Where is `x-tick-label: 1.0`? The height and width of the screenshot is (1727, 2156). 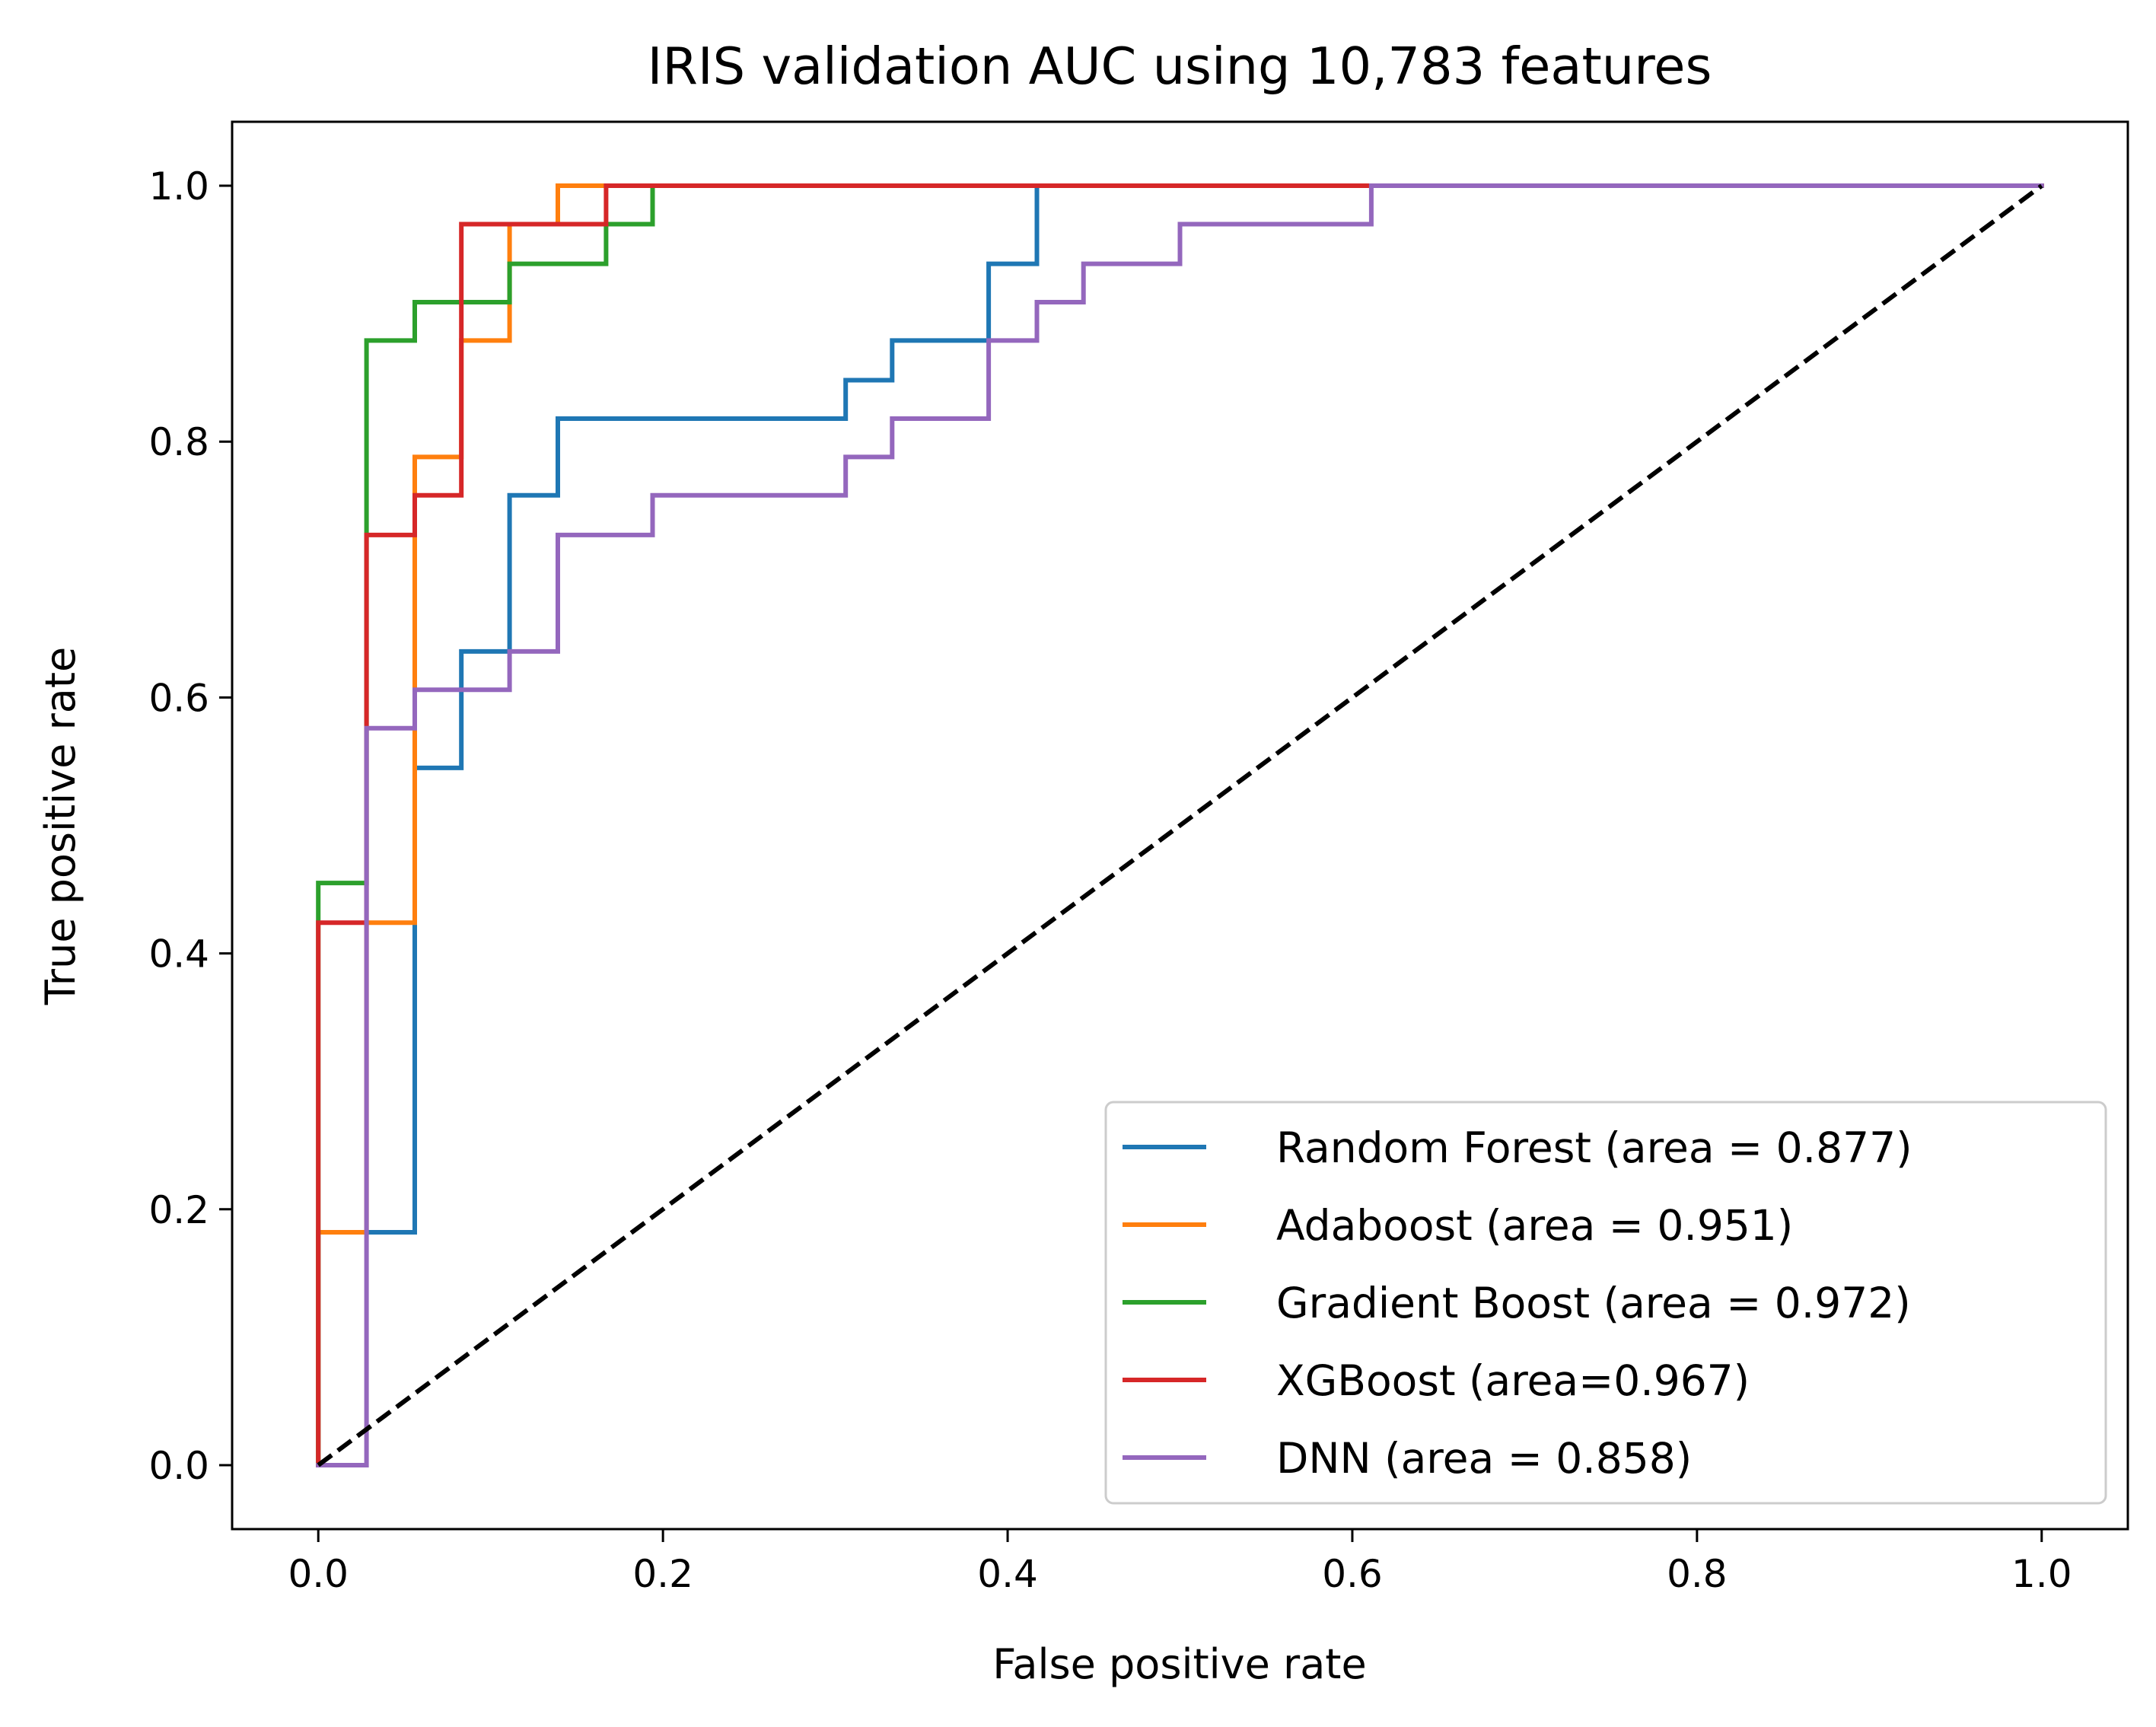 x-tick-label: 1.0 is located at coordinates (2042, 1574).